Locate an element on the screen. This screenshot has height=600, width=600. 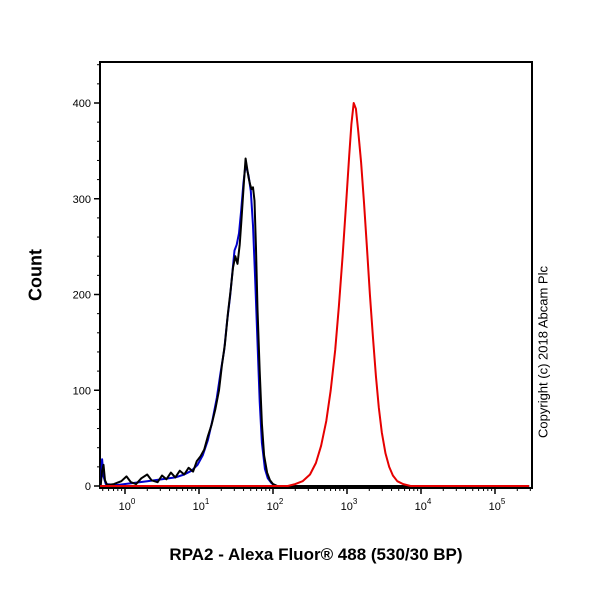
x-tick-label: 10⁵ is located at coordinates (497, 505).